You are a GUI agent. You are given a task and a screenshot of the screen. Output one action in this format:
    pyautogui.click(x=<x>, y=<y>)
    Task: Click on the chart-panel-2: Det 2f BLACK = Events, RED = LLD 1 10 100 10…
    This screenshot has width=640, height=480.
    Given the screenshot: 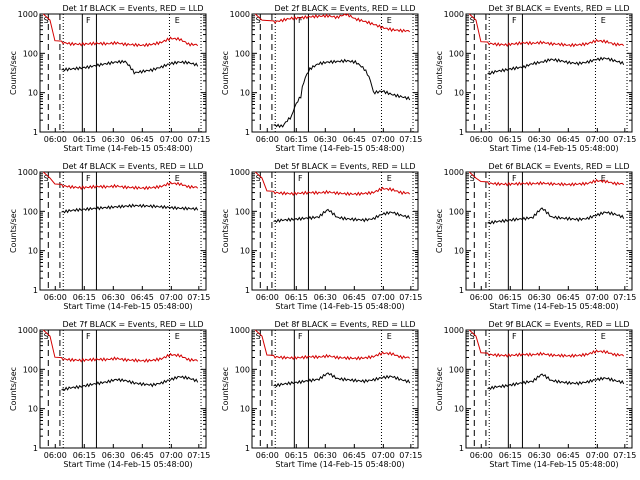 What is the action you would take?
    pyautogui.click(x=321, y=78)
    